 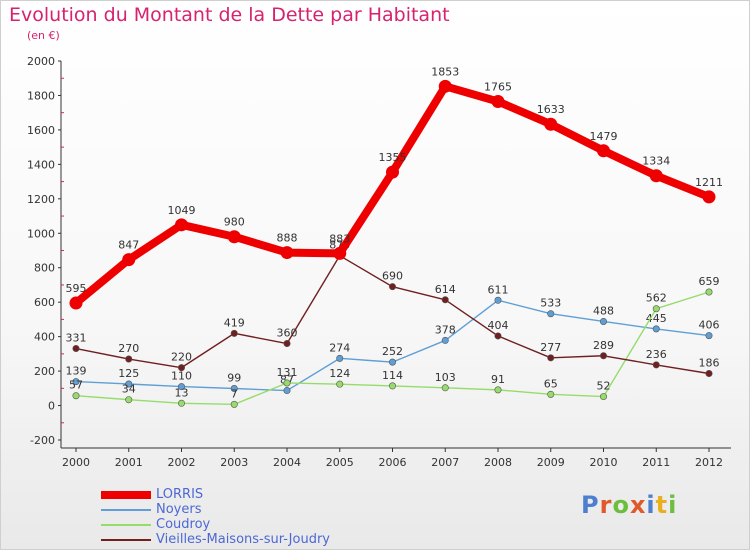 What do you see at coordinates (41, 61) in the screenshot?
I see `y-tick-label: 2000` at bounding box center [41, 61].